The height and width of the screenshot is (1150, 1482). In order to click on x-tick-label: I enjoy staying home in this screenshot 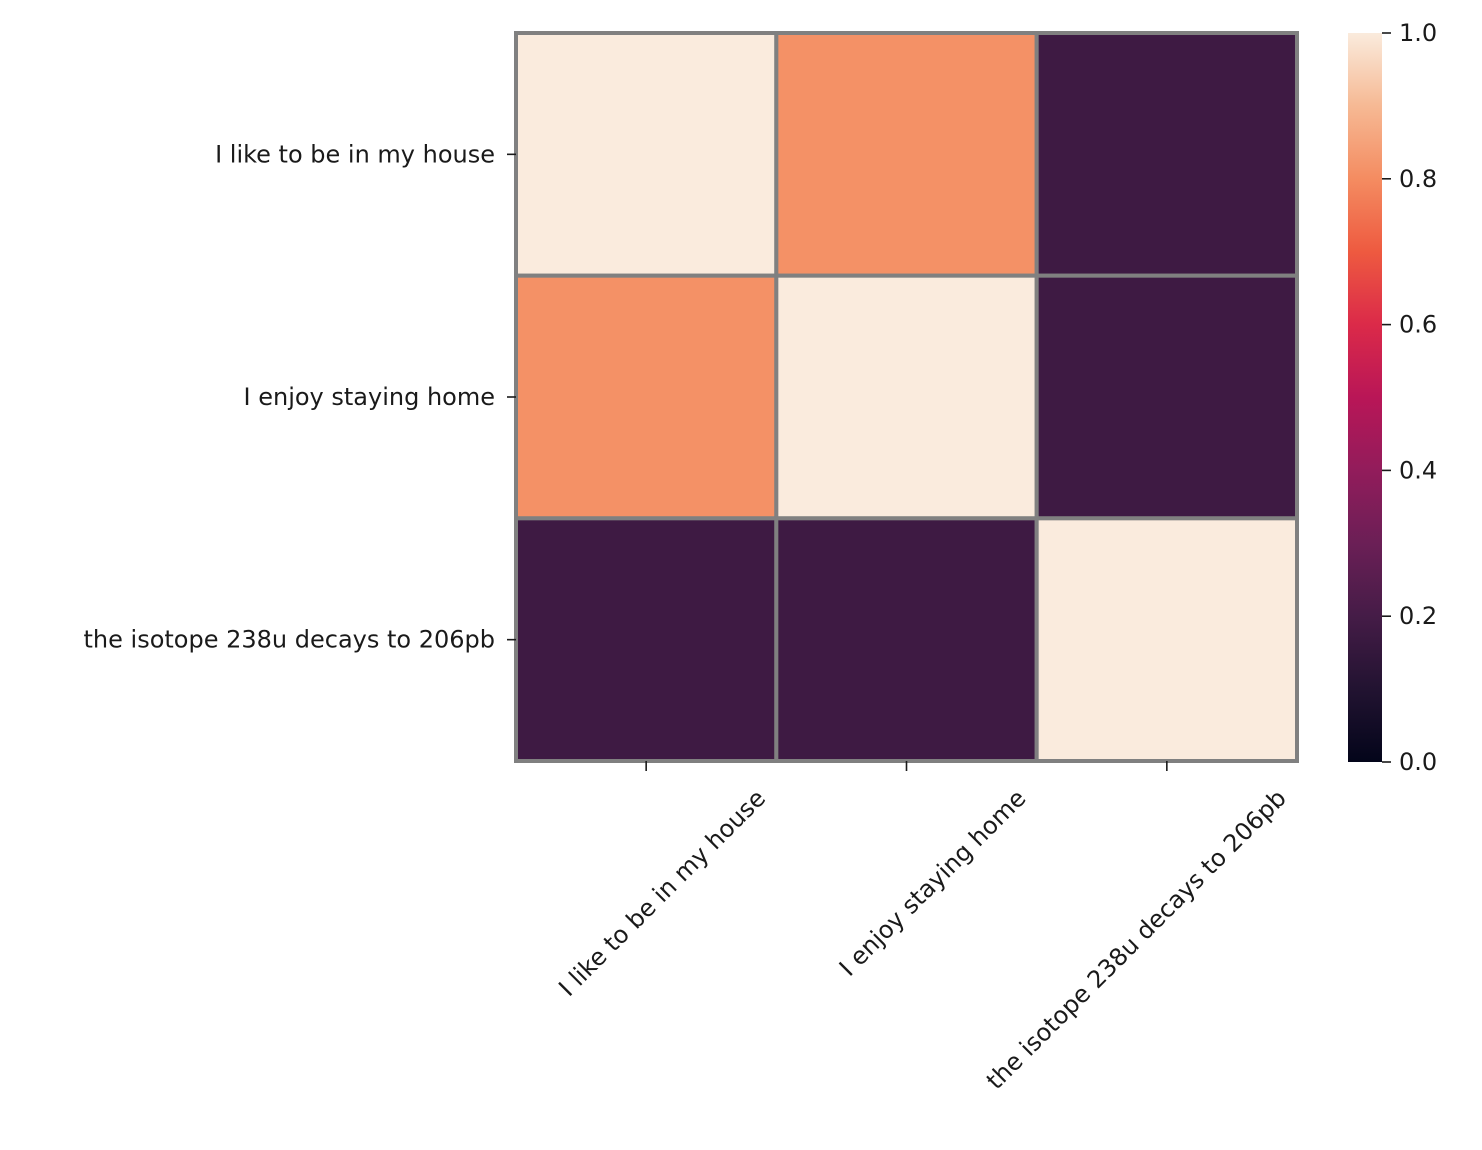, I will do `click(933, 883)`.